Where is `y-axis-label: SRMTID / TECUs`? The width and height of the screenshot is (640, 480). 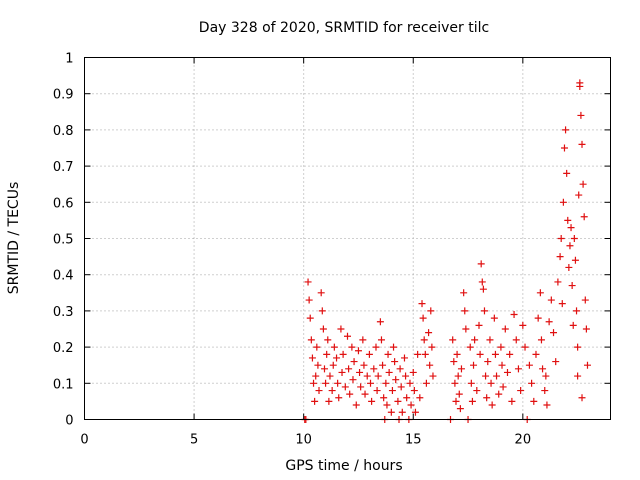 y-axis-label: SRMTID / TECUs is located at coordinates (14, 238).